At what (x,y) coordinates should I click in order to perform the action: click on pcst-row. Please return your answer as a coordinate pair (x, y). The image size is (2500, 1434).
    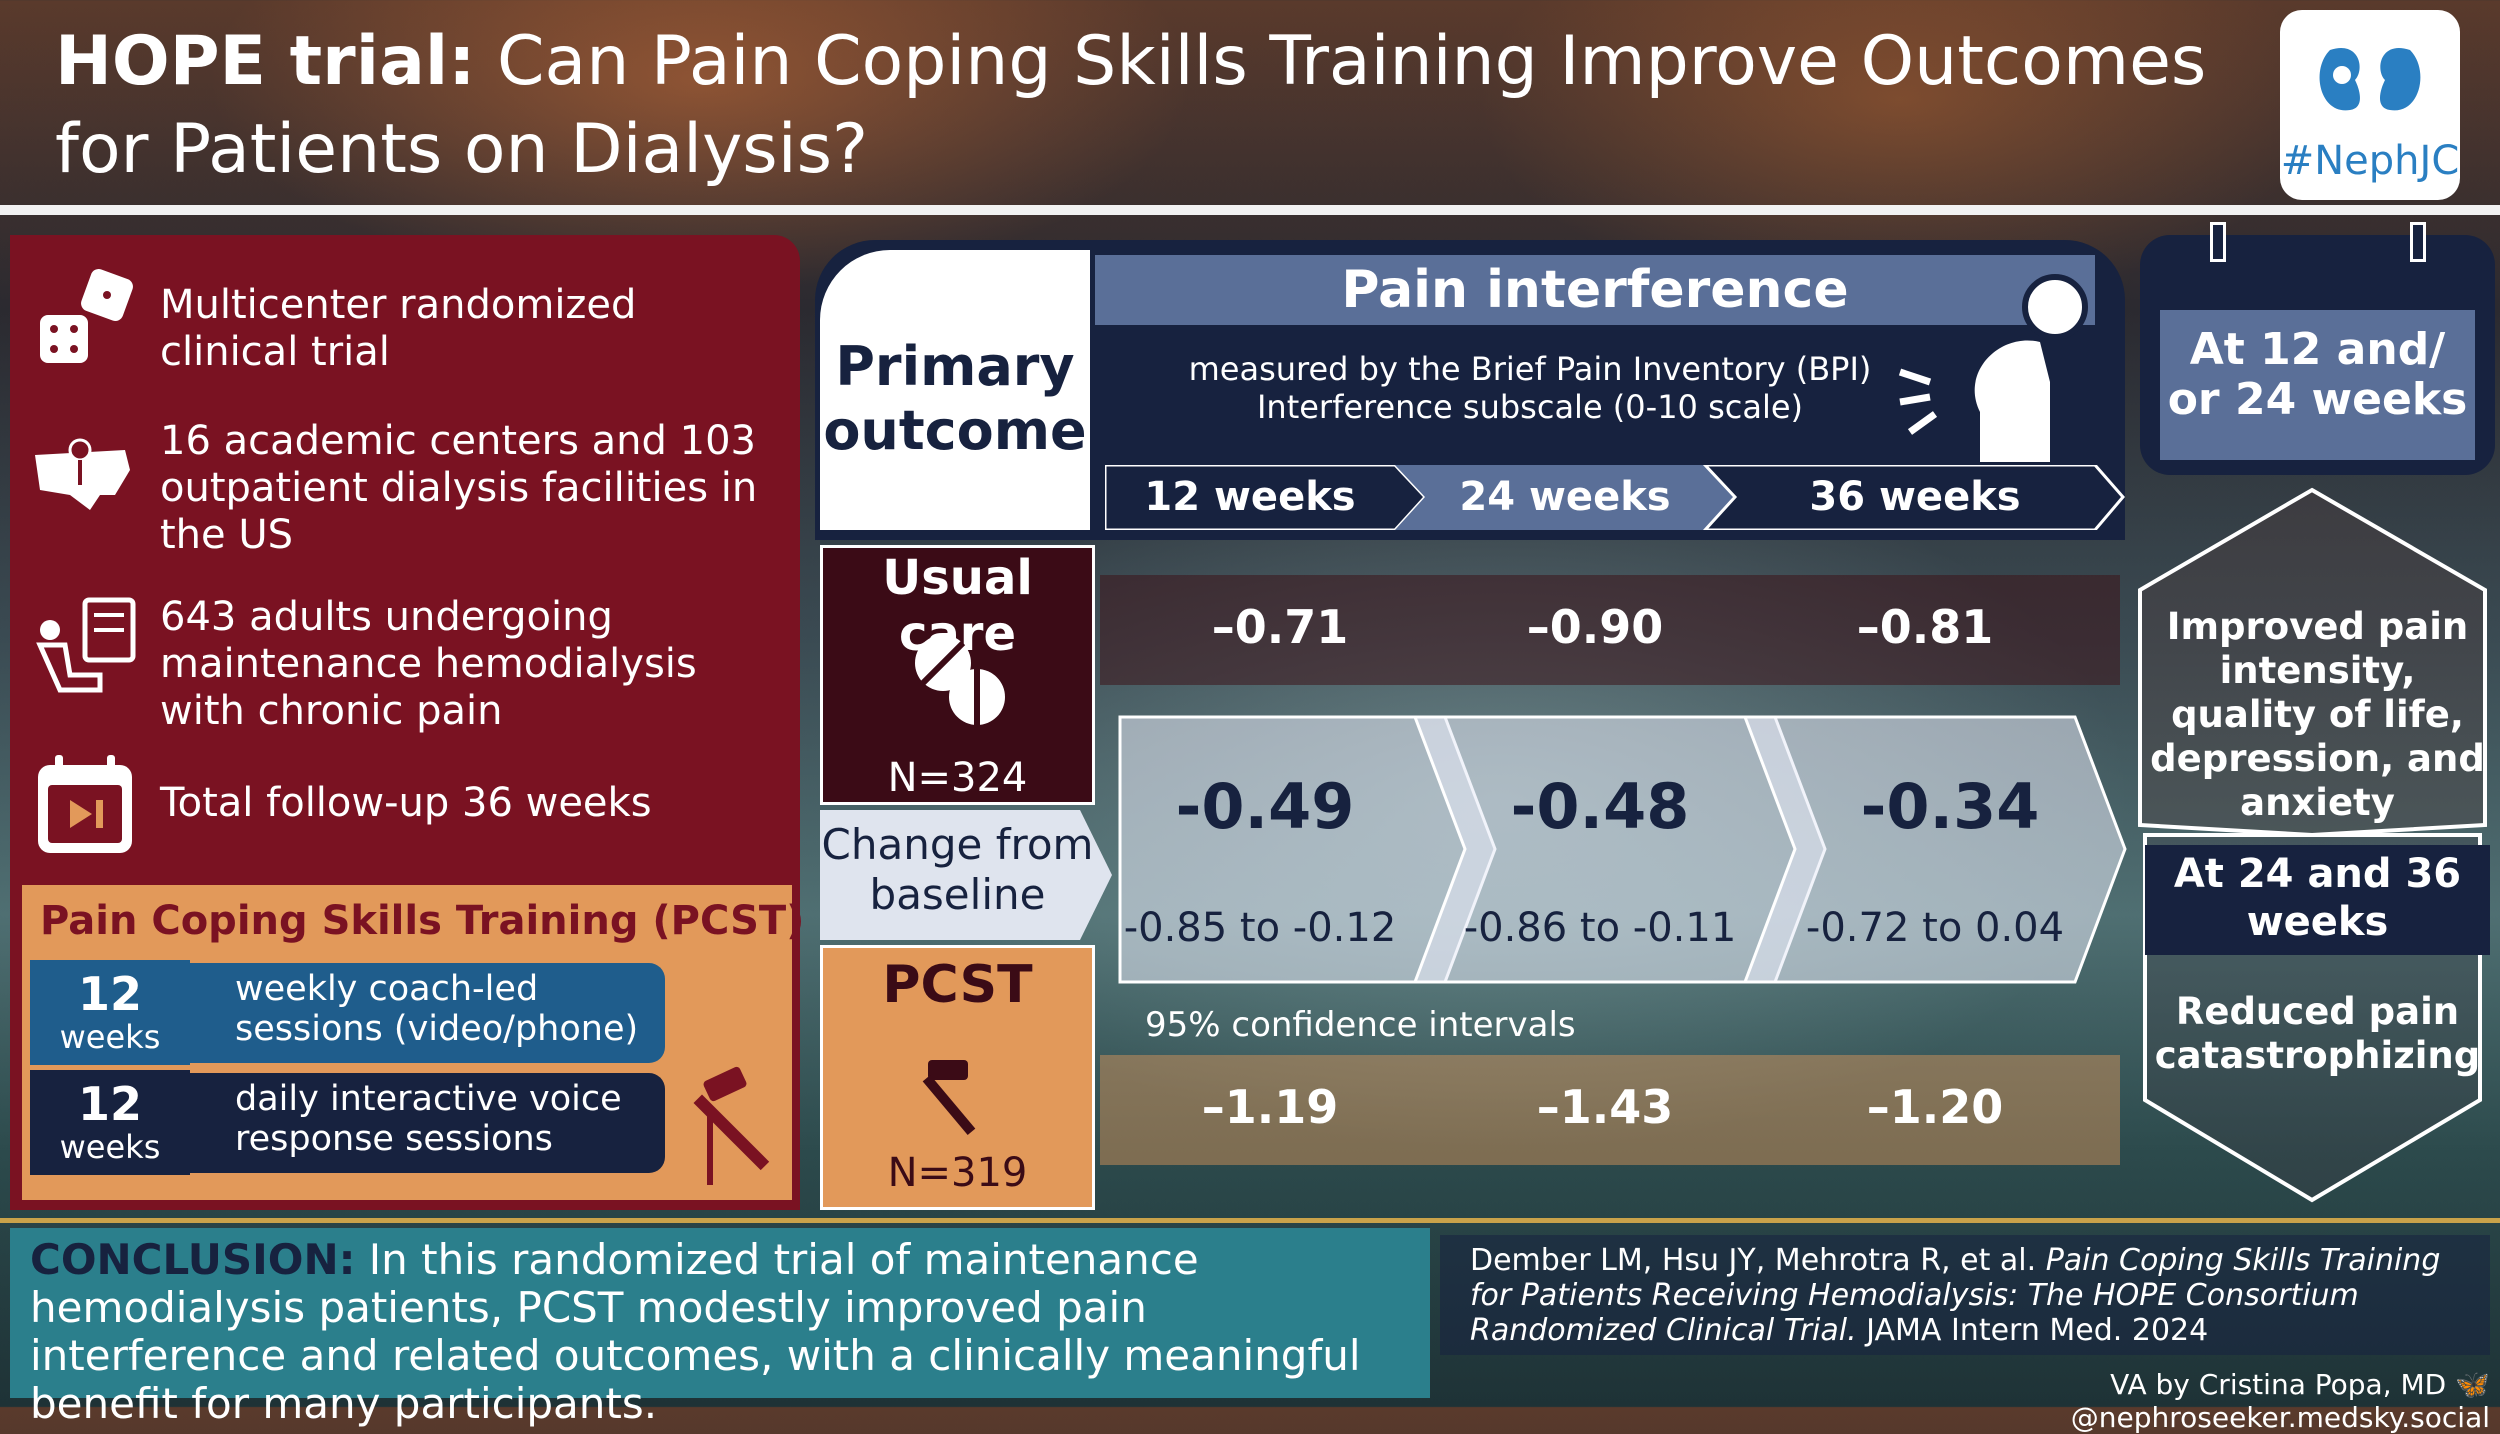
    Looking at the image, I should click on (1610, 1110).